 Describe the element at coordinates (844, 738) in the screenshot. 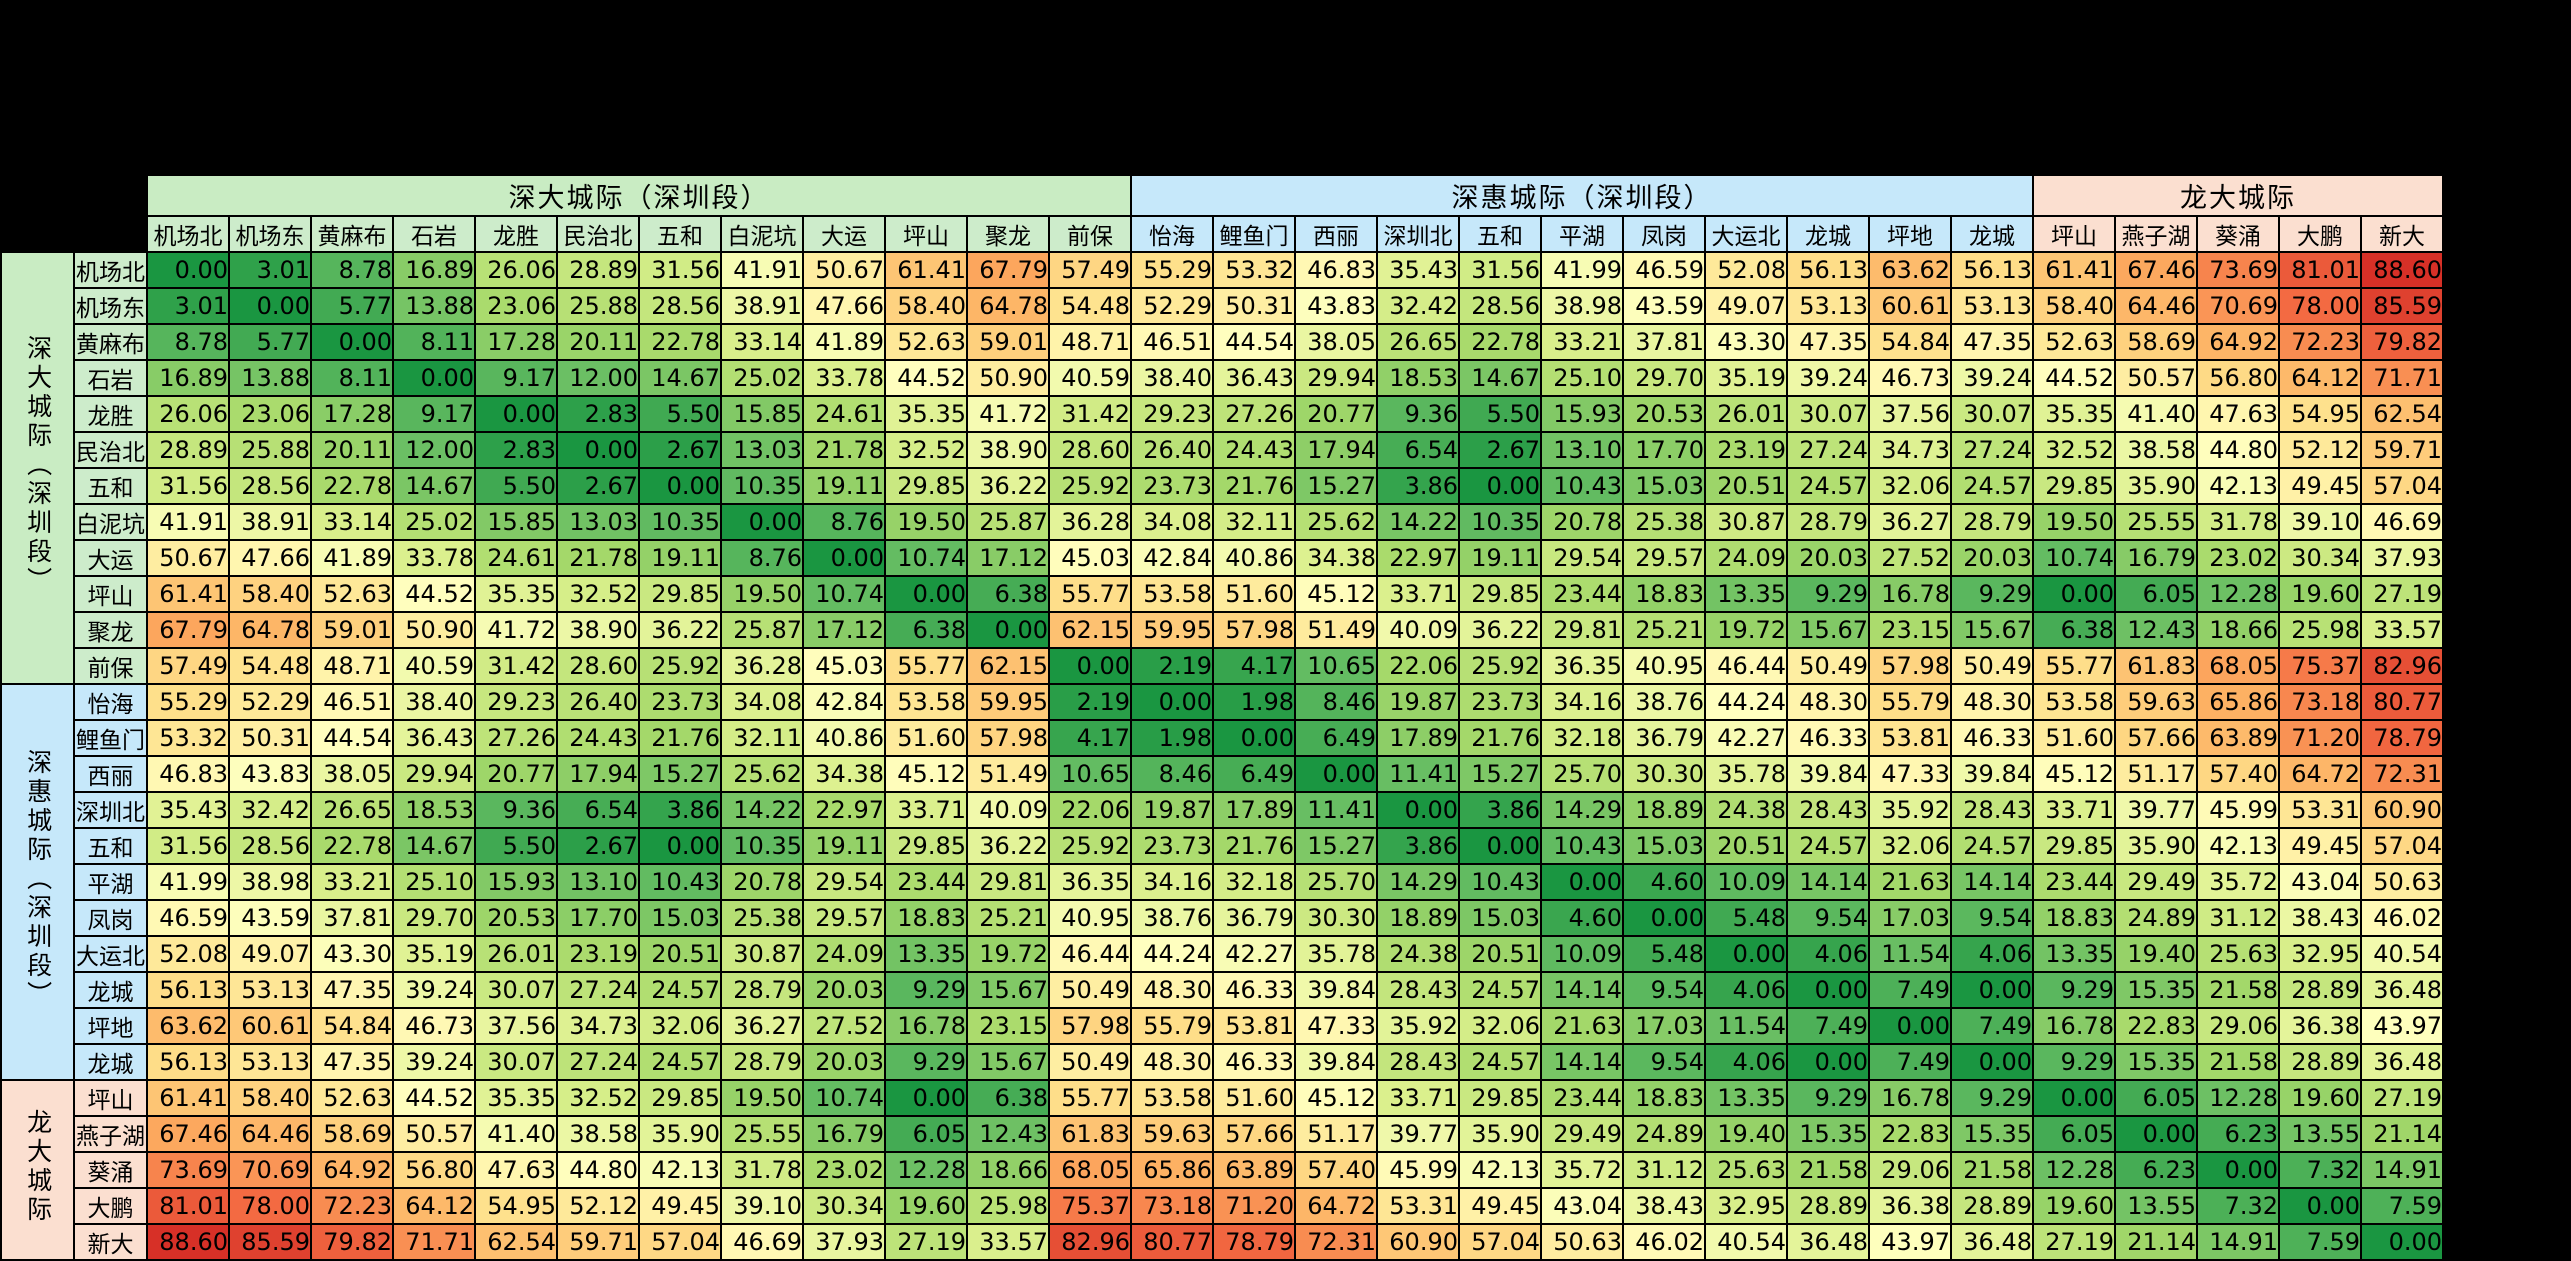

I see `matrix-cell: 40.86` at that location.